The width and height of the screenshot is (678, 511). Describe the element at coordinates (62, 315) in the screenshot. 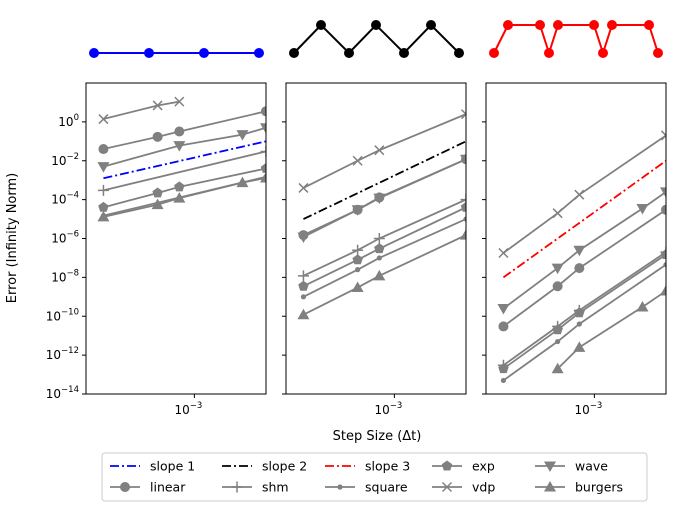

I see `y-tick-label: 10⁻¹⁰` at that location.